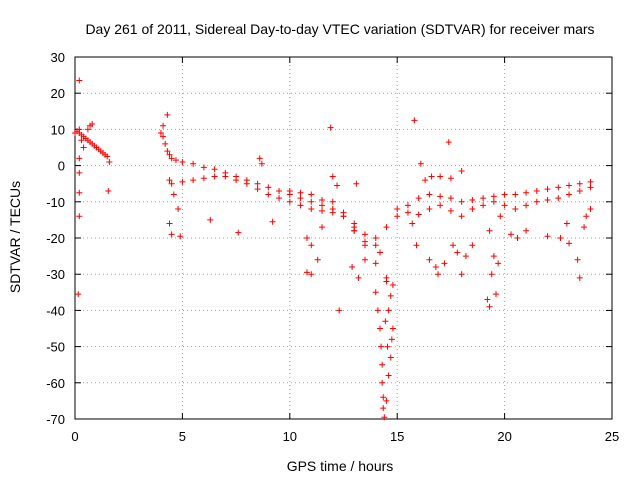 The width and height of the screenshot is (640, 480). Describe the element at coordinates (397, 436) in the screenshot. I see `x-tick-label: 15` at that location.